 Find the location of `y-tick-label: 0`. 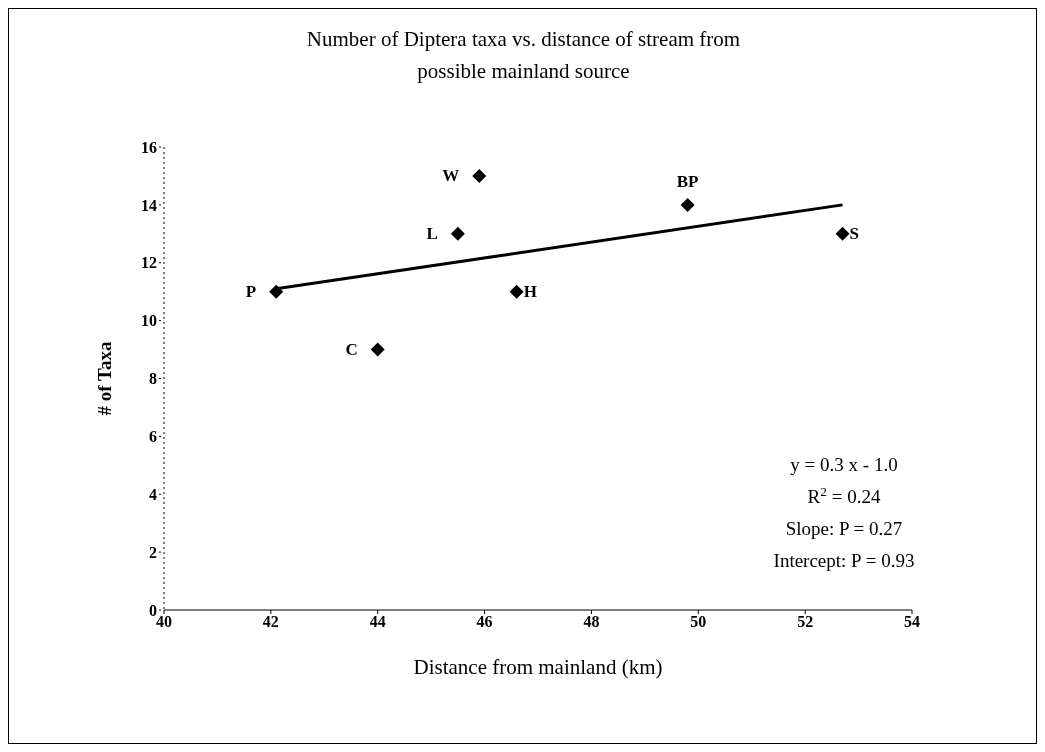

y-tick-label: 0 is located at coordinates (153, 610).